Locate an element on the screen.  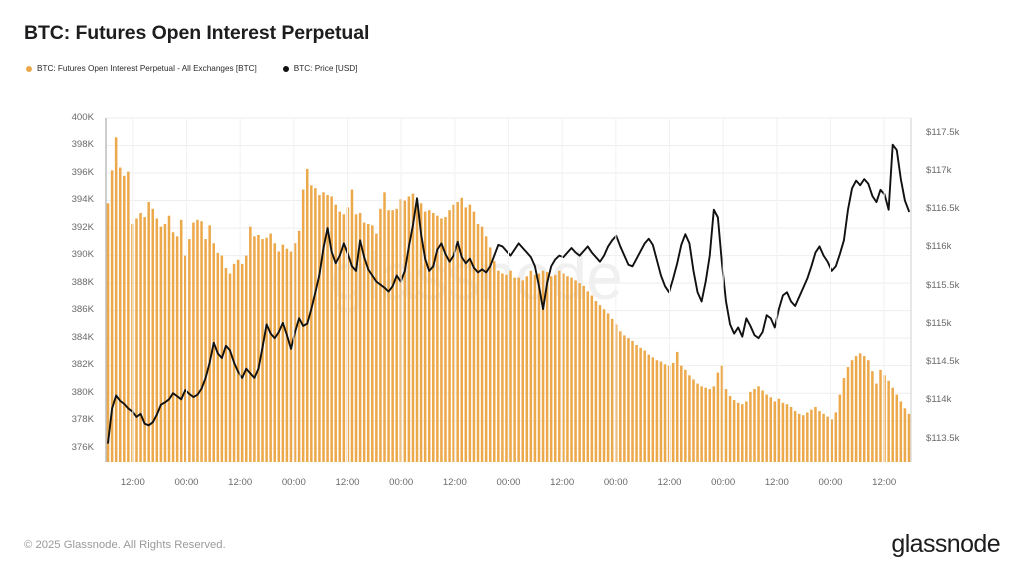
y-axis-left-tick-label: 380K is located at coordinates (82, 392).